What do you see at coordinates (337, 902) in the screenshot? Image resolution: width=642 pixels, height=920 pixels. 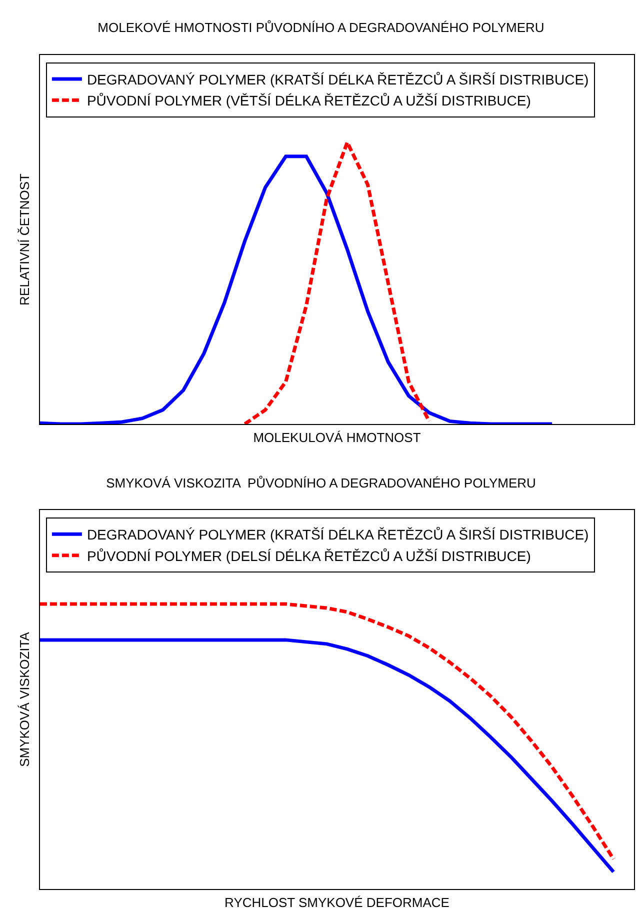 I see `x-axis-title: RYCHLOST SMYKOVÉ DEFORMACE` at bounding box center [337, 902].